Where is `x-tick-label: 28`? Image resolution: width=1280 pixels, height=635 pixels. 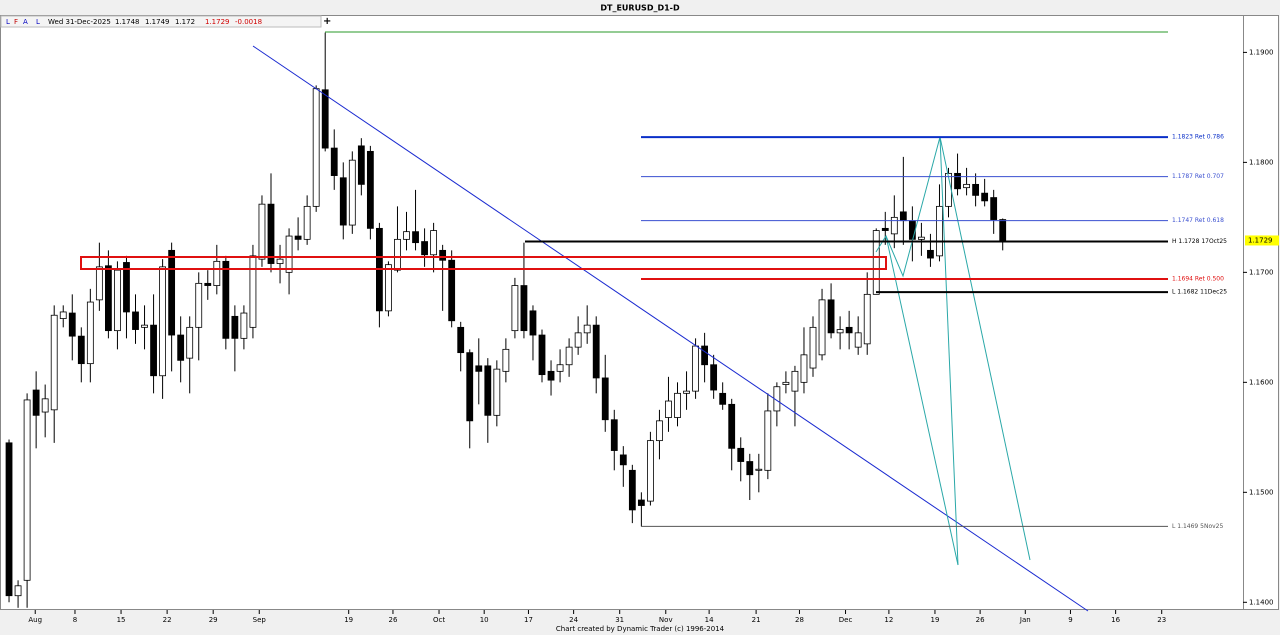 x-tick-label: 28 is located at coordinates (799, 620).